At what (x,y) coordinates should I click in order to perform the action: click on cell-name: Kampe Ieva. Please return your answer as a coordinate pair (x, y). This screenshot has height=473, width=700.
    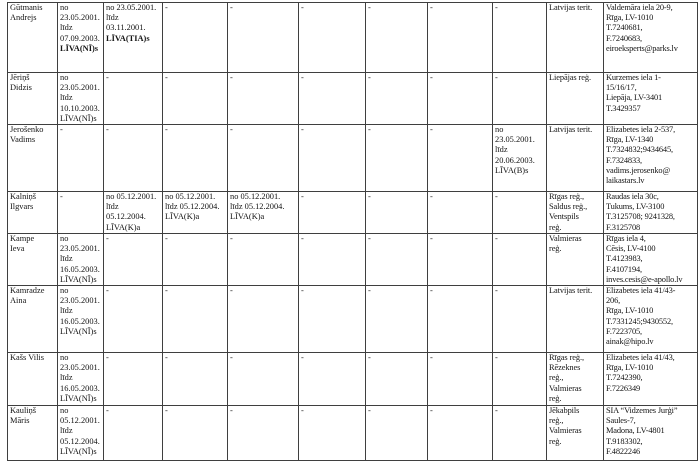
    Looking at the image, I should click on (32, 260).